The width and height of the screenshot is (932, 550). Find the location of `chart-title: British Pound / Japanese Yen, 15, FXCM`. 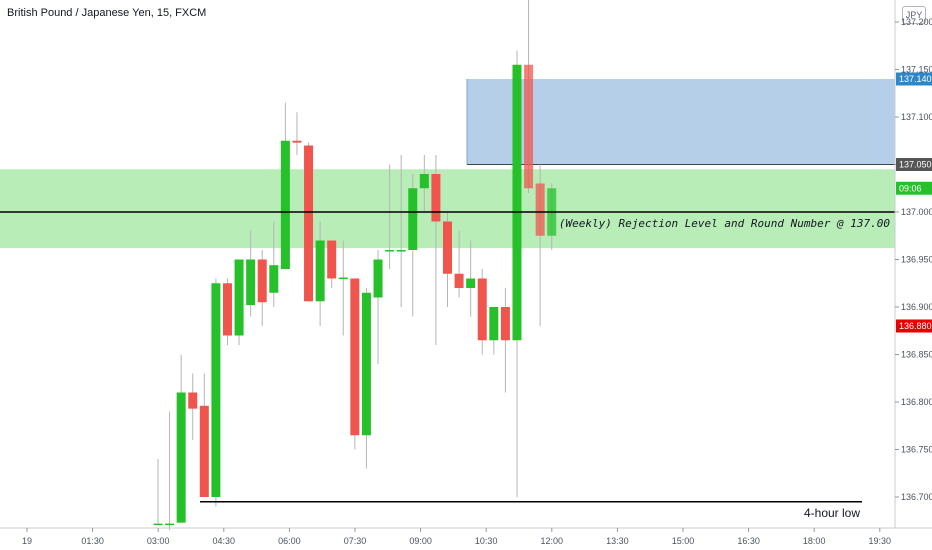

chart-title: British Pound / Japanese Yen, 15, FXCM is located at coordinates (107, 13).